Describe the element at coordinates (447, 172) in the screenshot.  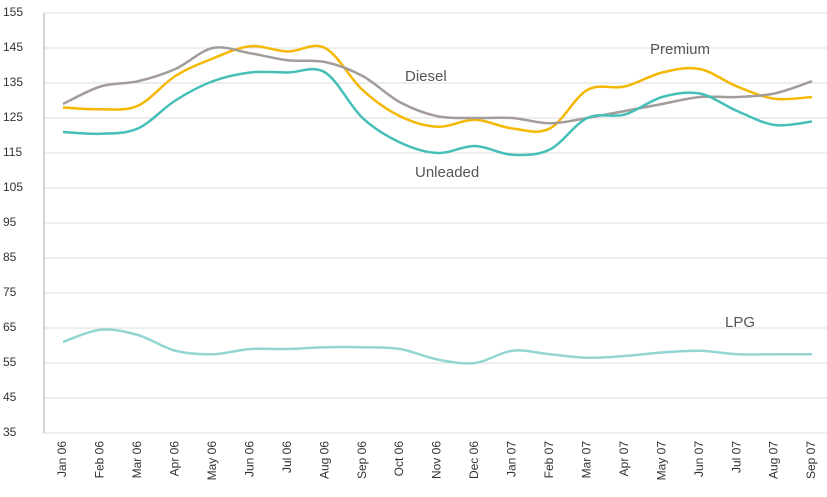
I see `series-label: Unleaded` at that location.